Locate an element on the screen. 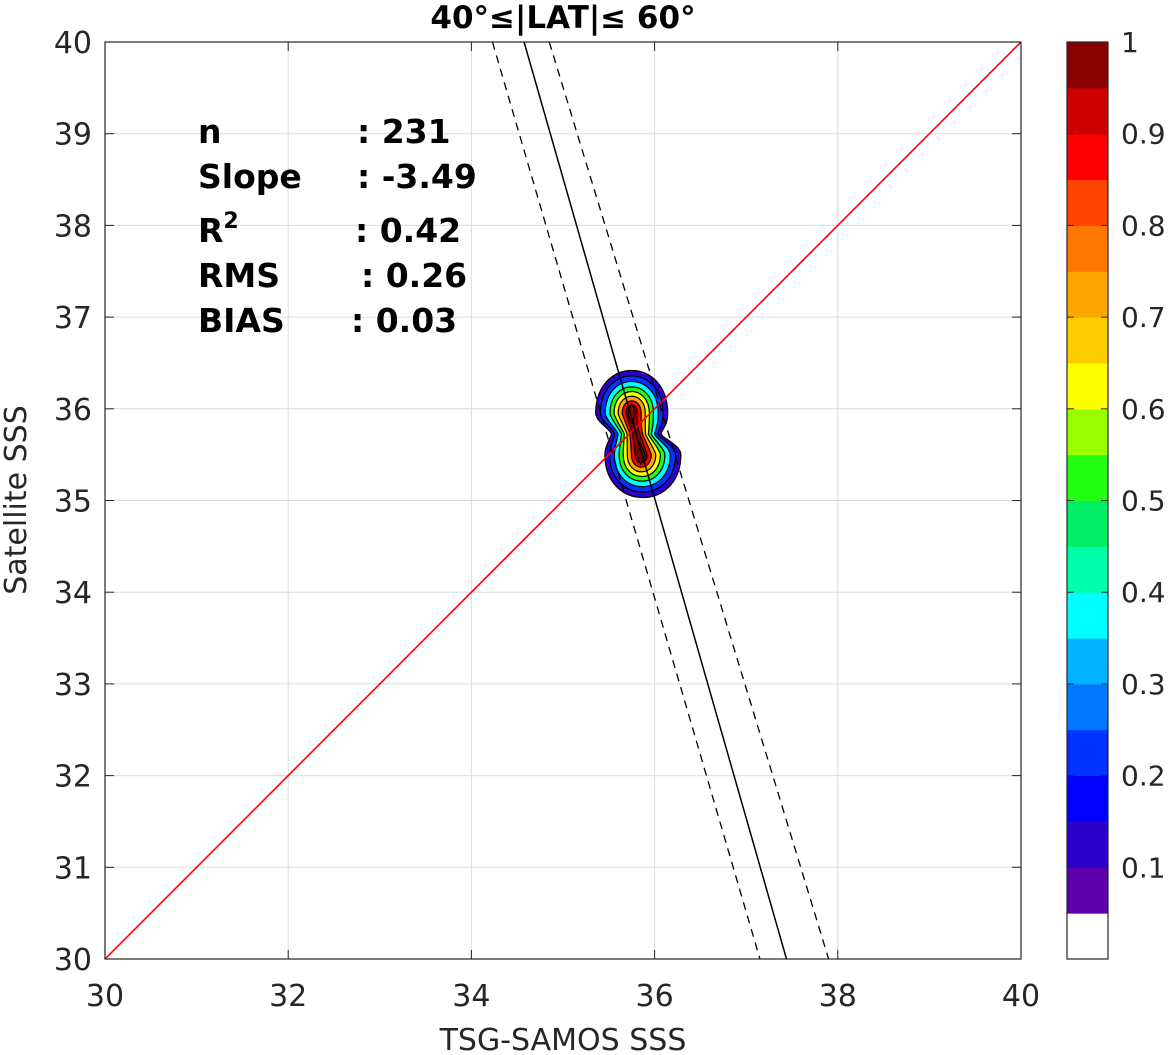  stat-value: : -3.49 is located at coordinates (417, 176).